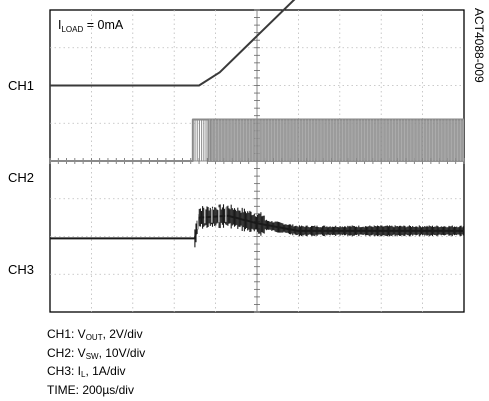 Image resolution: width=489 pixels, height=401 pixels. I want to click on trace-ch3-ripple, so click(329, 226).